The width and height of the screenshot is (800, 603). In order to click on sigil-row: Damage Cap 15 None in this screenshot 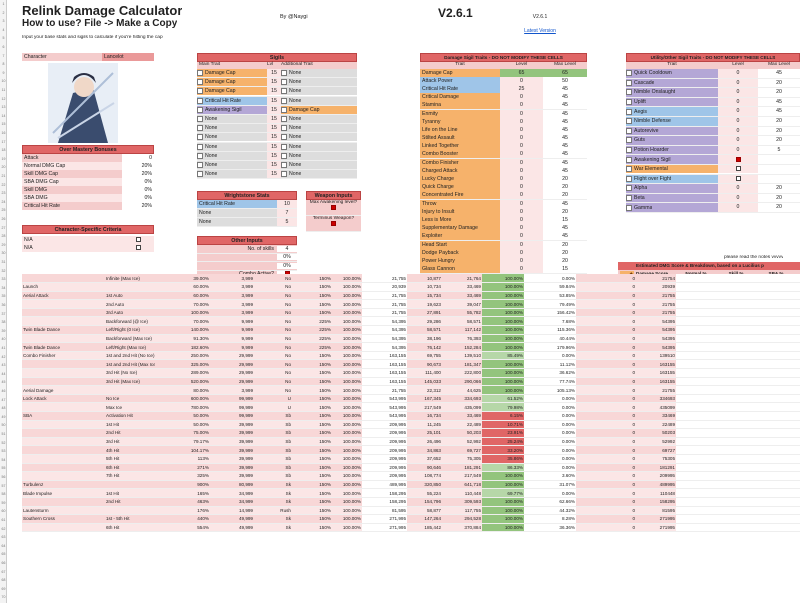, I will do `click(277, 83)`.